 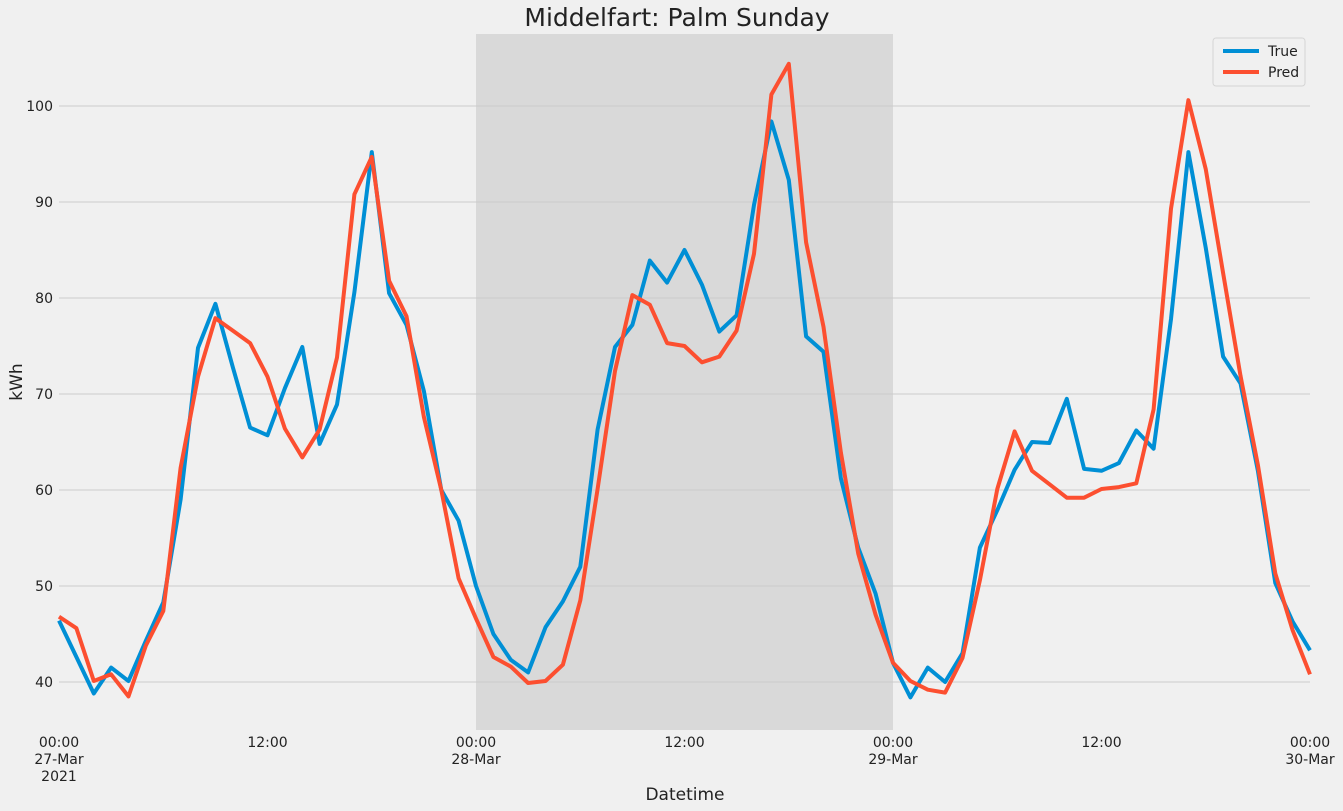 What do you see at coordinates (1259, 62) in the screenshot?
I see `legend: True Pred` at bounding box center [1259, 62].